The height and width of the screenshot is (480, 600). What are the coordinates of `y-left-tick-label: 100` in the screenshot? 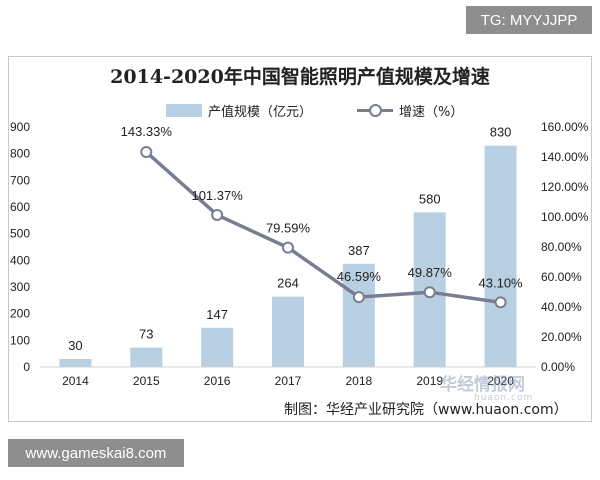 It's located at (20, 340).